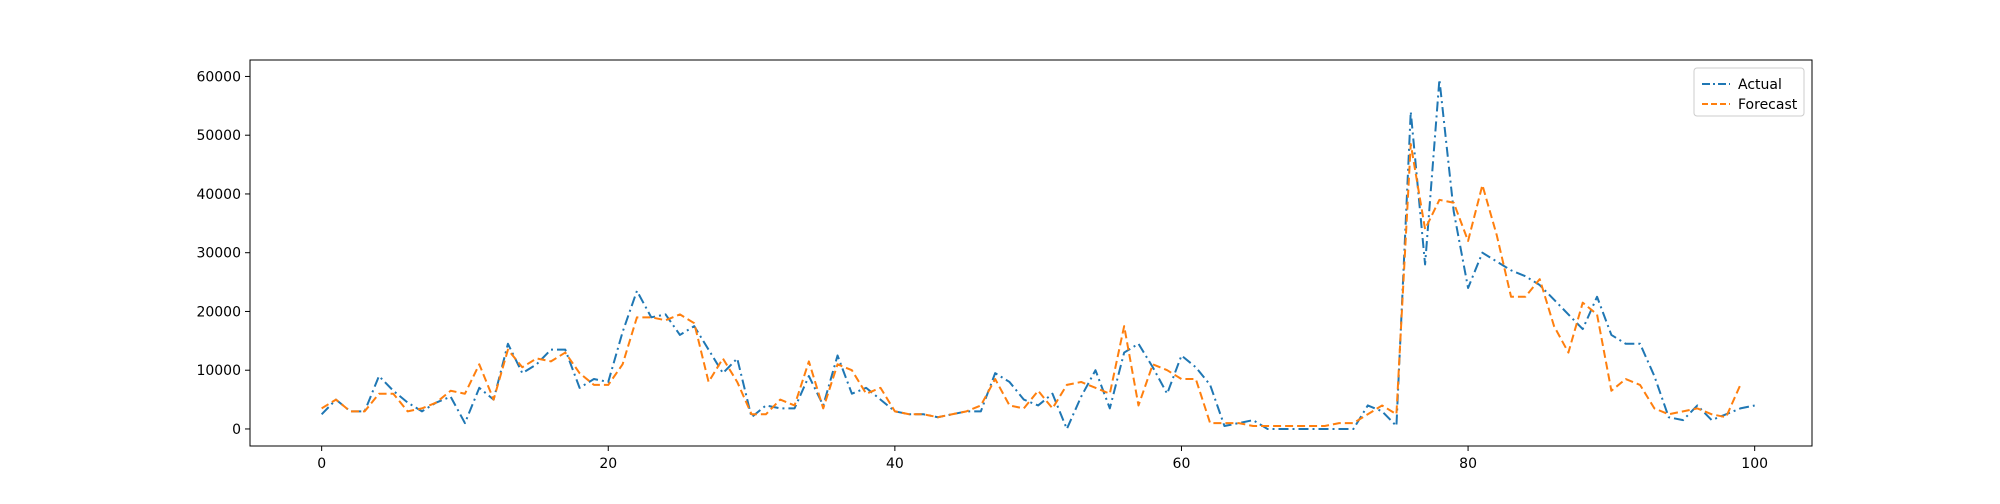 This screenshot has width=2000, height=504. Describe the element at coordinates (608, 464) in the screenshot. I see `x-tick-label: 20` at that location.